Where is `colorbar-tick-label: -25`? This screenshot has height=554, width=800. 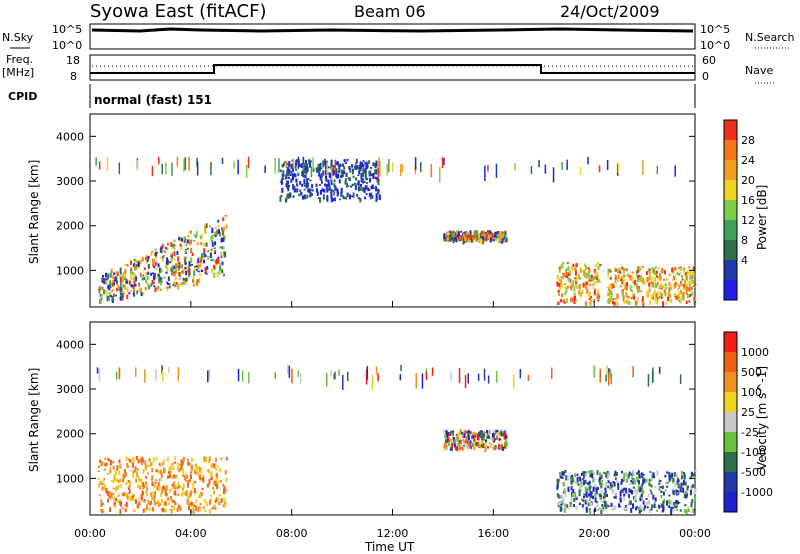
colorbar-tick-label: -25 is located at coordinates (750, 432).